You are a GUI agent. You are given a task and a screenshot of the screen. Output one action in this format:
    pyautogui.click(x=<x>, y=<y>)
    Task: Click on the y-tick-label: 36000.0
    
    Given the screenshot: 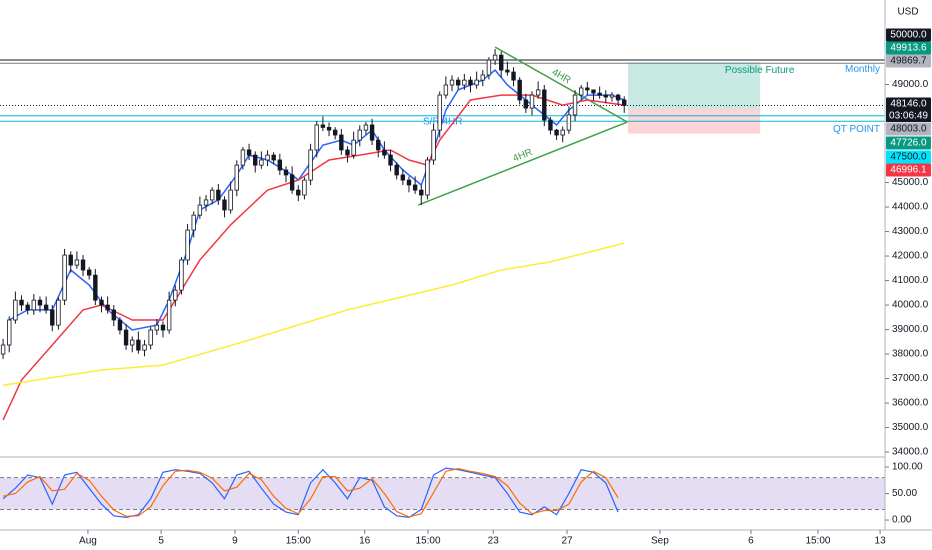 What is the action you would take?
    pyautogui.click(x=910, y=403)
    